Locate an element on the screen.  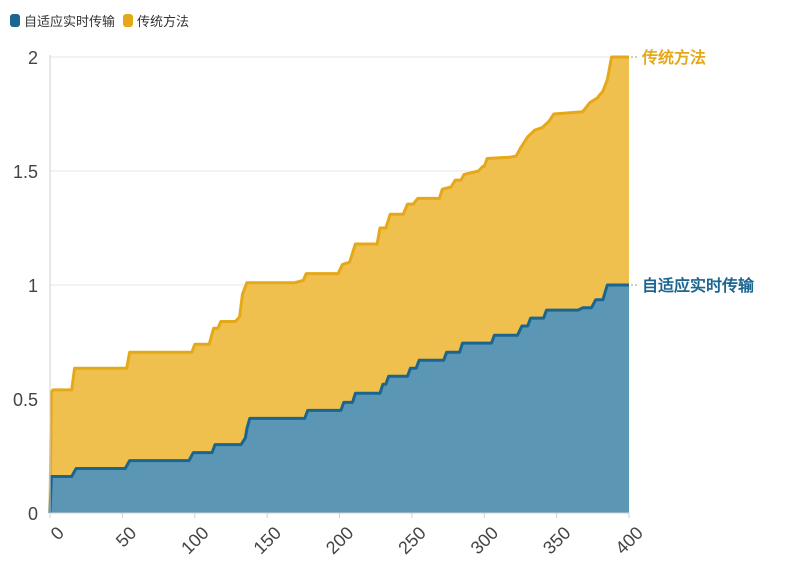
end-label-series-1: 传统方法 is located at coordinates (673, 57).